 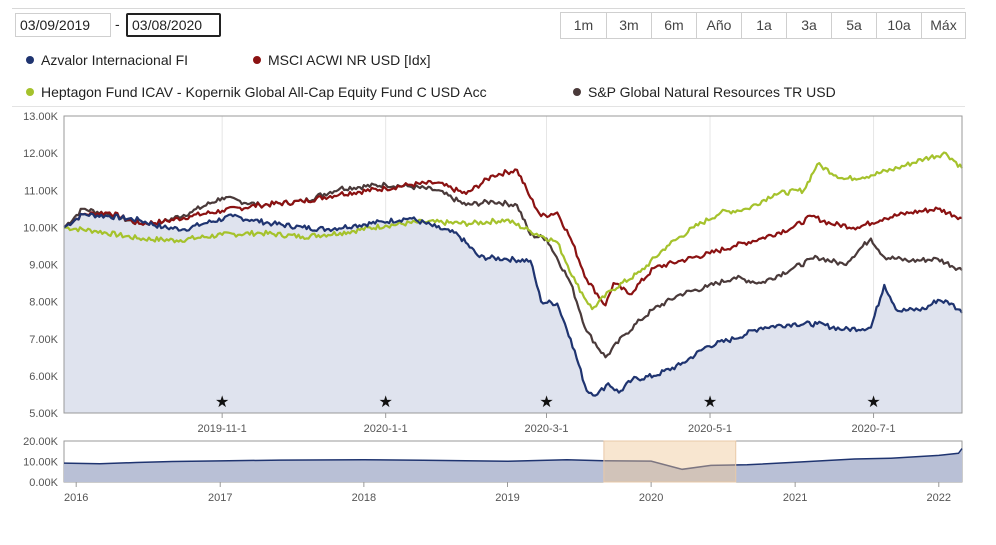 I want to click on navigator-selection-window, so click(x=670, y=461).